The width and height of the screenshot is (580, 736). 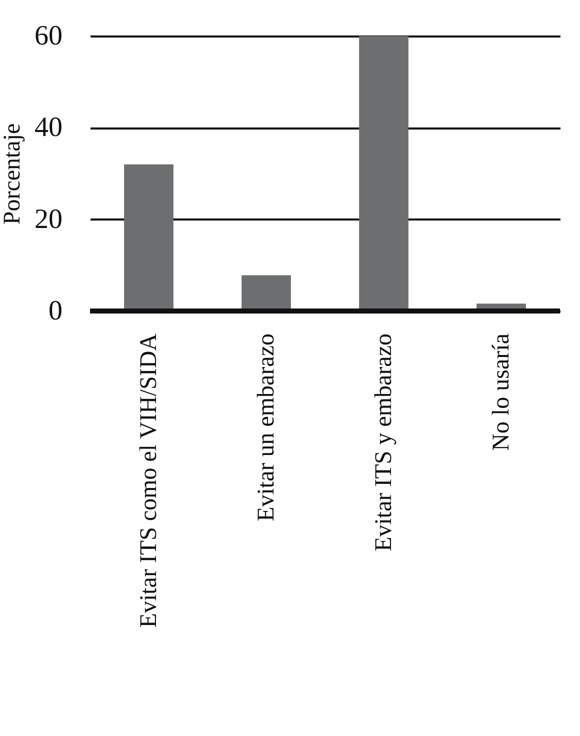 I want to click on x-tick-label: Evitar ITS y embarazo, so click(x=383, y=443).